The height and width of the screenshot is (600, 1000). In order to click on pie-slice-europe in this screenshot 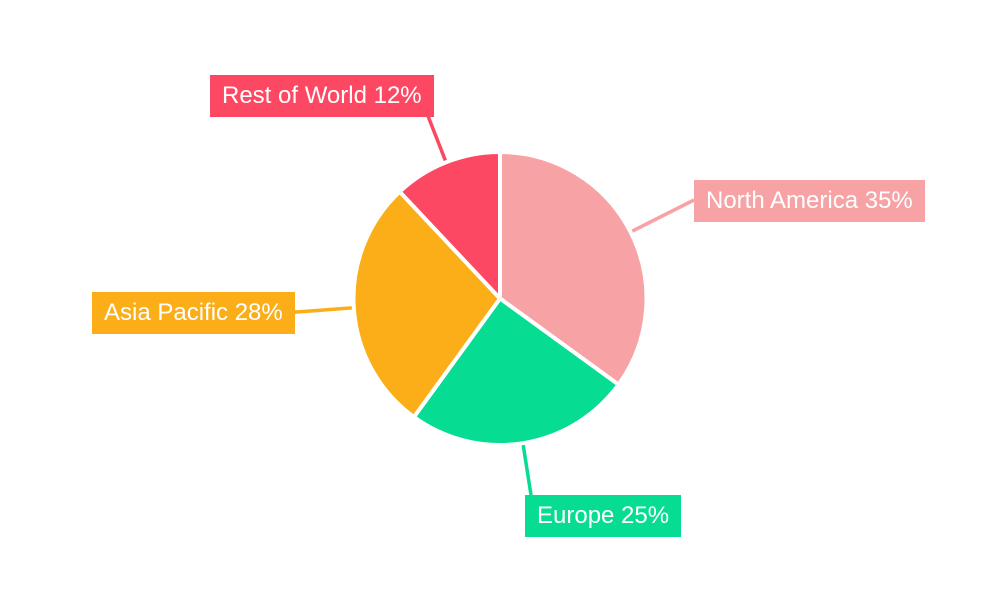, I will do `click(516, 371)`.